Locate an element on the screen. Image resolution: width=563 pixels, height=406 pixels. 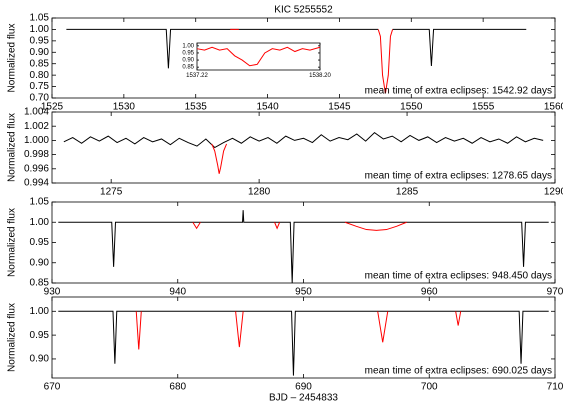
x-tick-label: 970 is located at coordinates (555, 292).